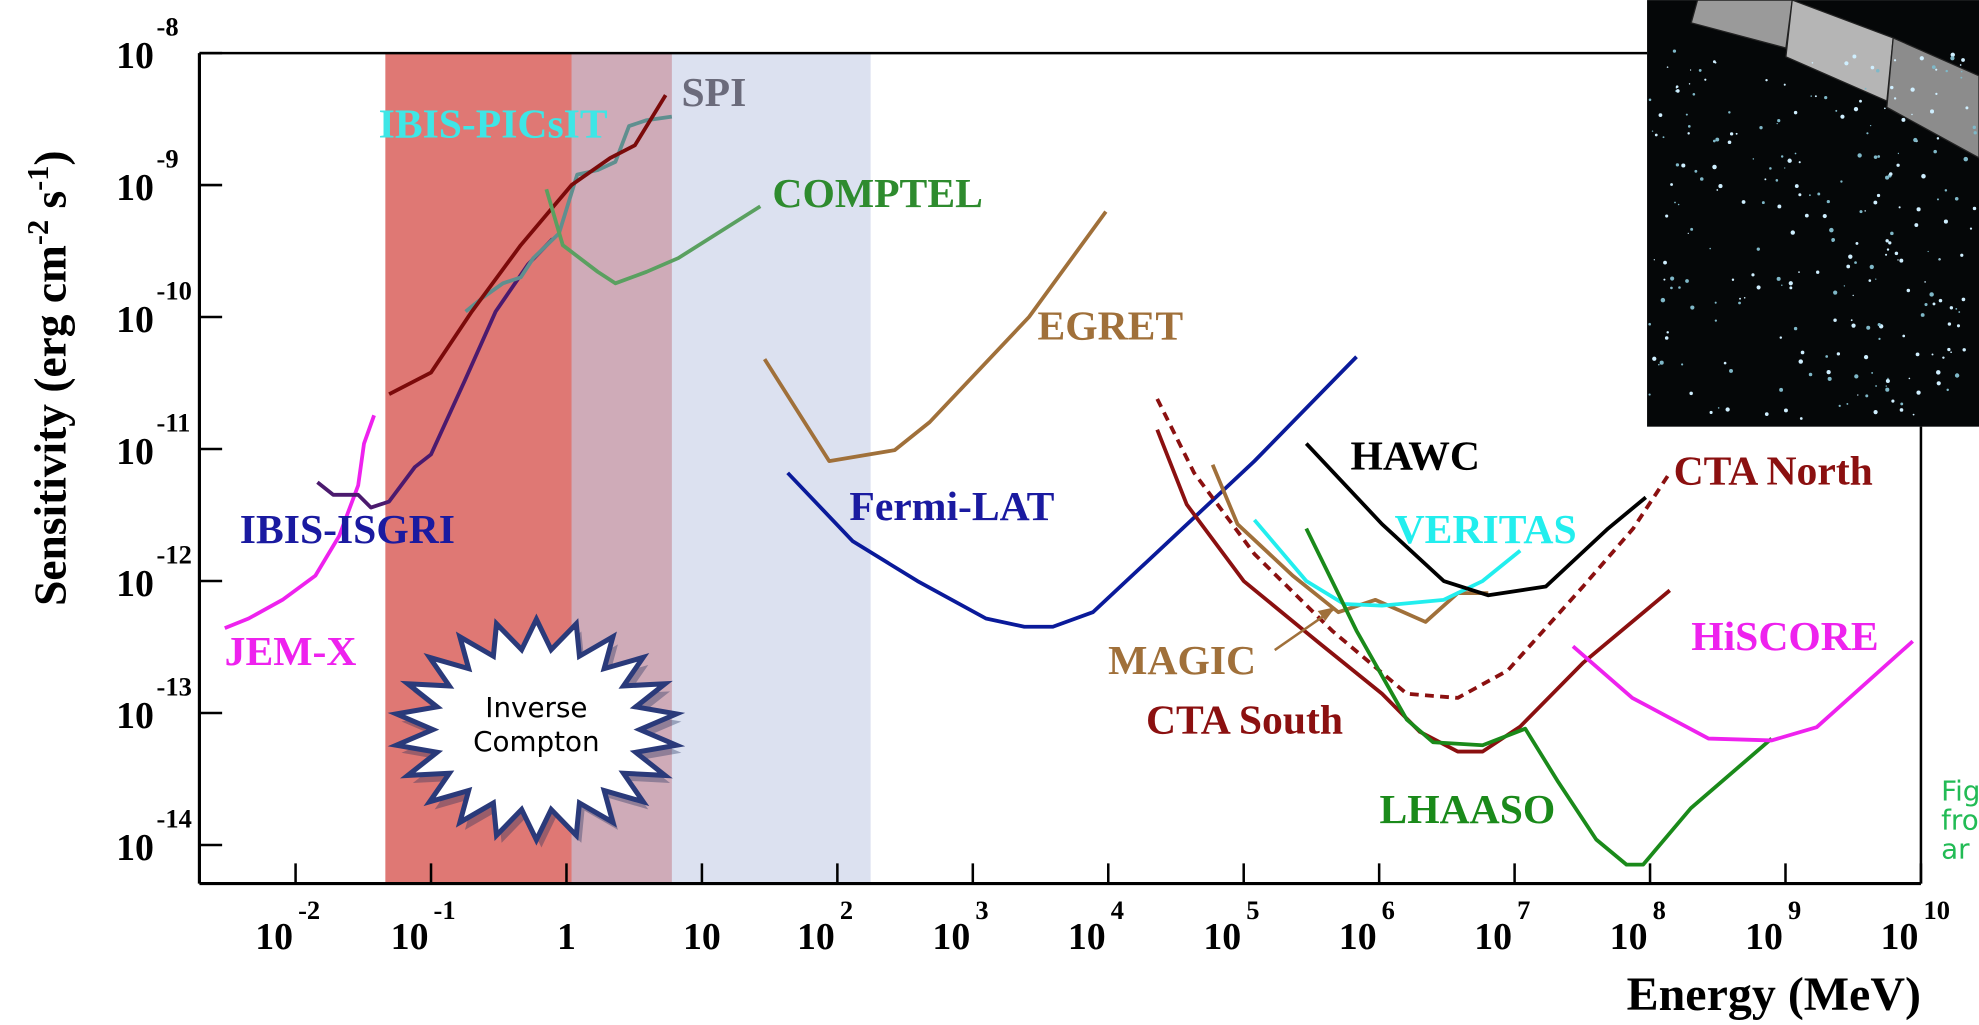  What do you see at coordinates (816, 937) in the screenshot?
I see `x-tick-label: 10` at bounding box center [816, 937].